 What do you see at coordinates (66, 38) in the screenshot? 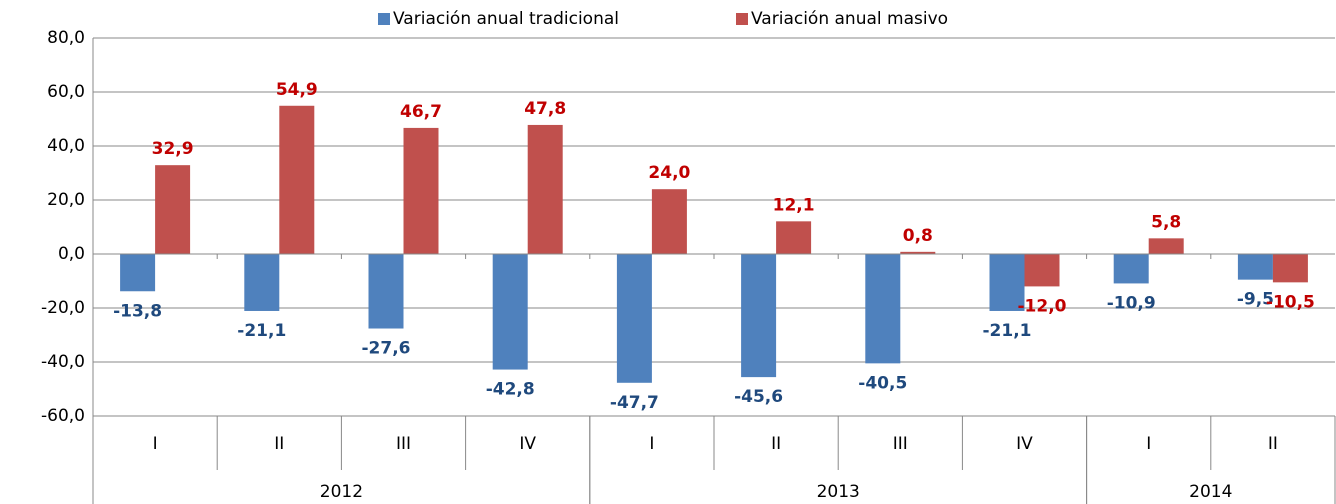
I see `y-tick-label: 80,0` at bounding box center [66, 38].